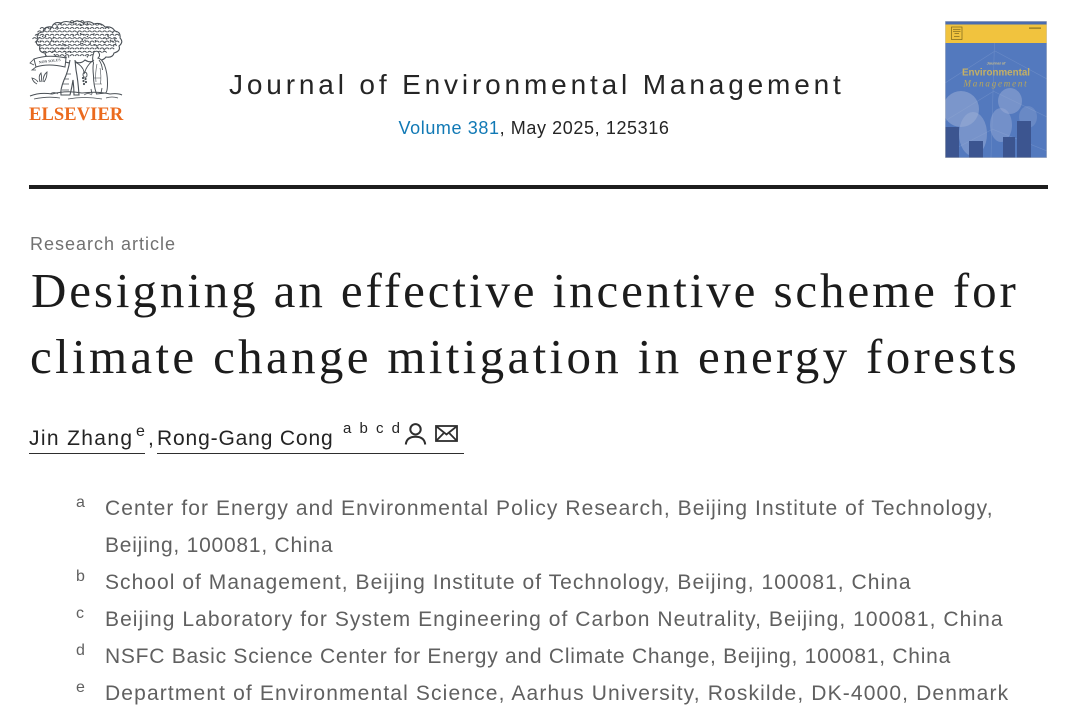 The height and width of the screenshot is (720, 1071). Describe the element at coordinates (996, 84) in the screenshot. I see `svg-text: Management` at that location.